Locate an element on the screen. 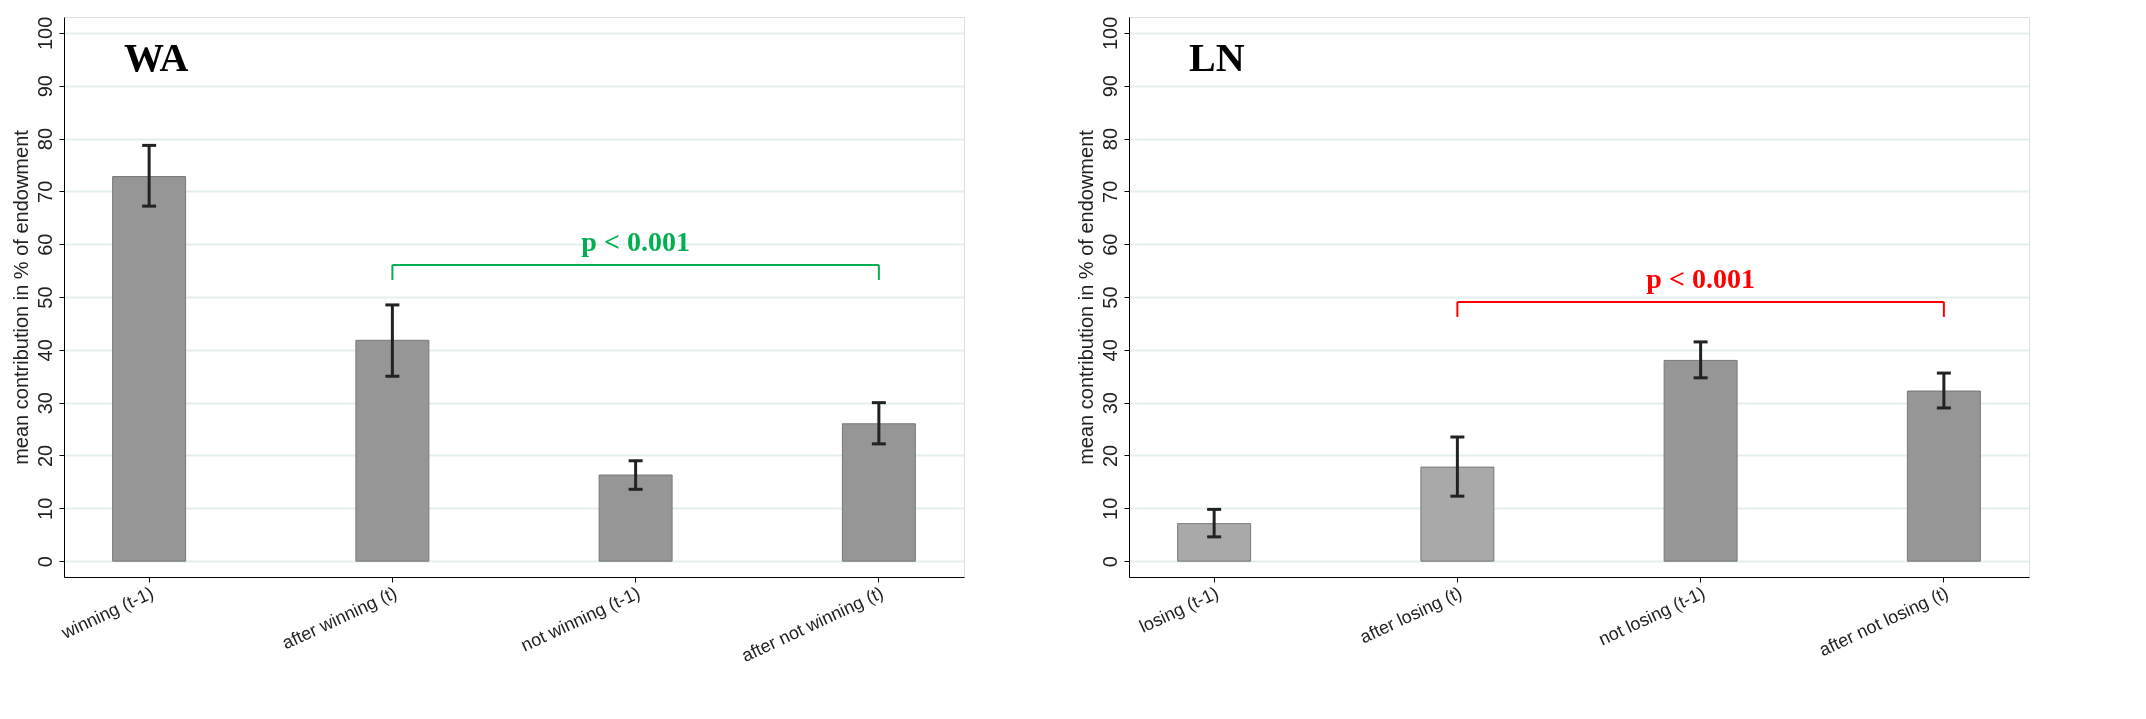  x-tick-label: not losing (t-1) is located at coordinates (1652, 616).